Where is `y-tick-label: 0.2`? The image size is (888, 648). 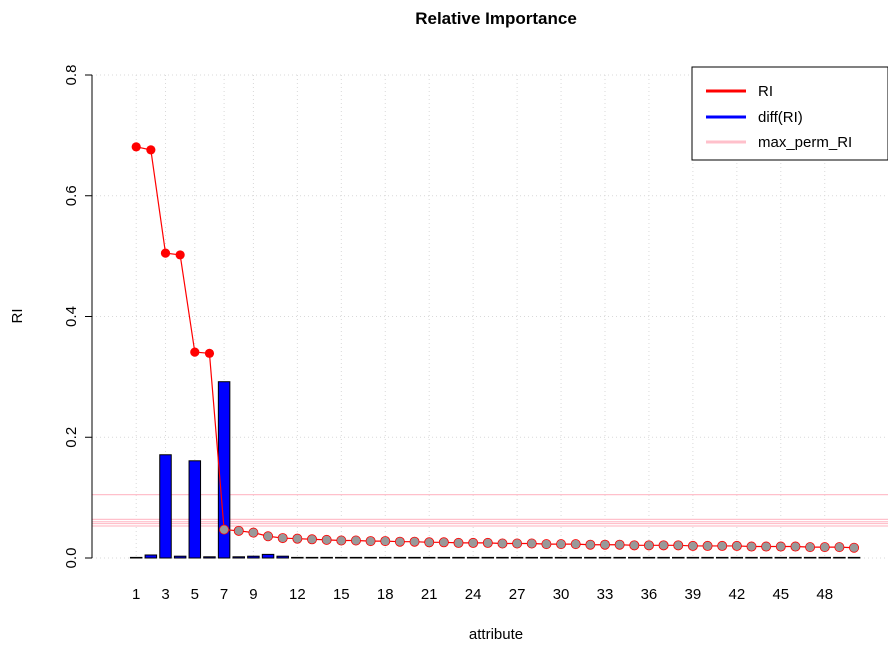 y-tick-label: 0.2 is located at coordinates (71, 437).